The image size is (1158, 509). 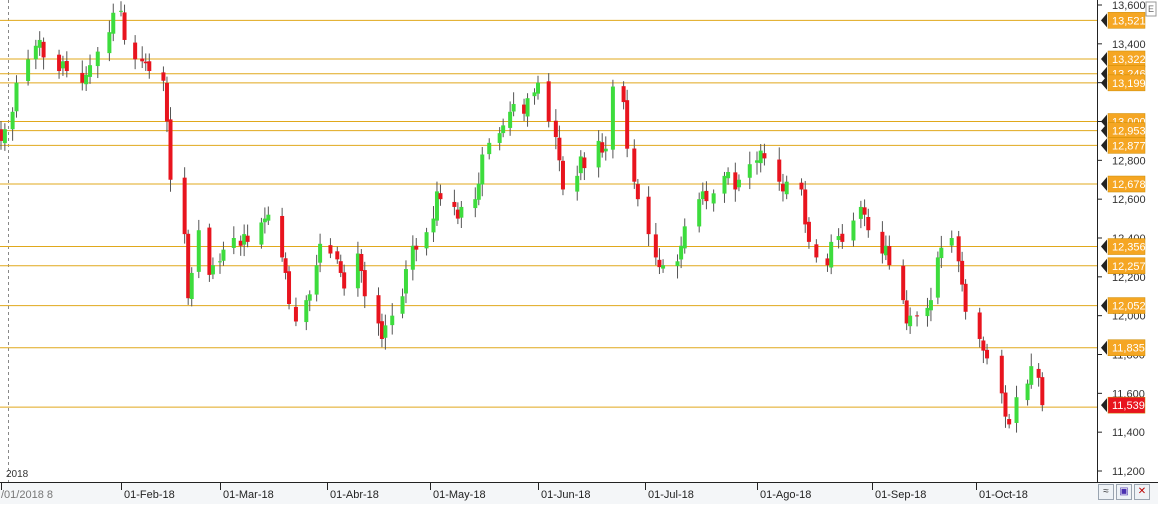 What do you see at coordinates (1129, 185) in the screenshot?
I see `level-label: 12,678` at bounding box center [1129, 185].